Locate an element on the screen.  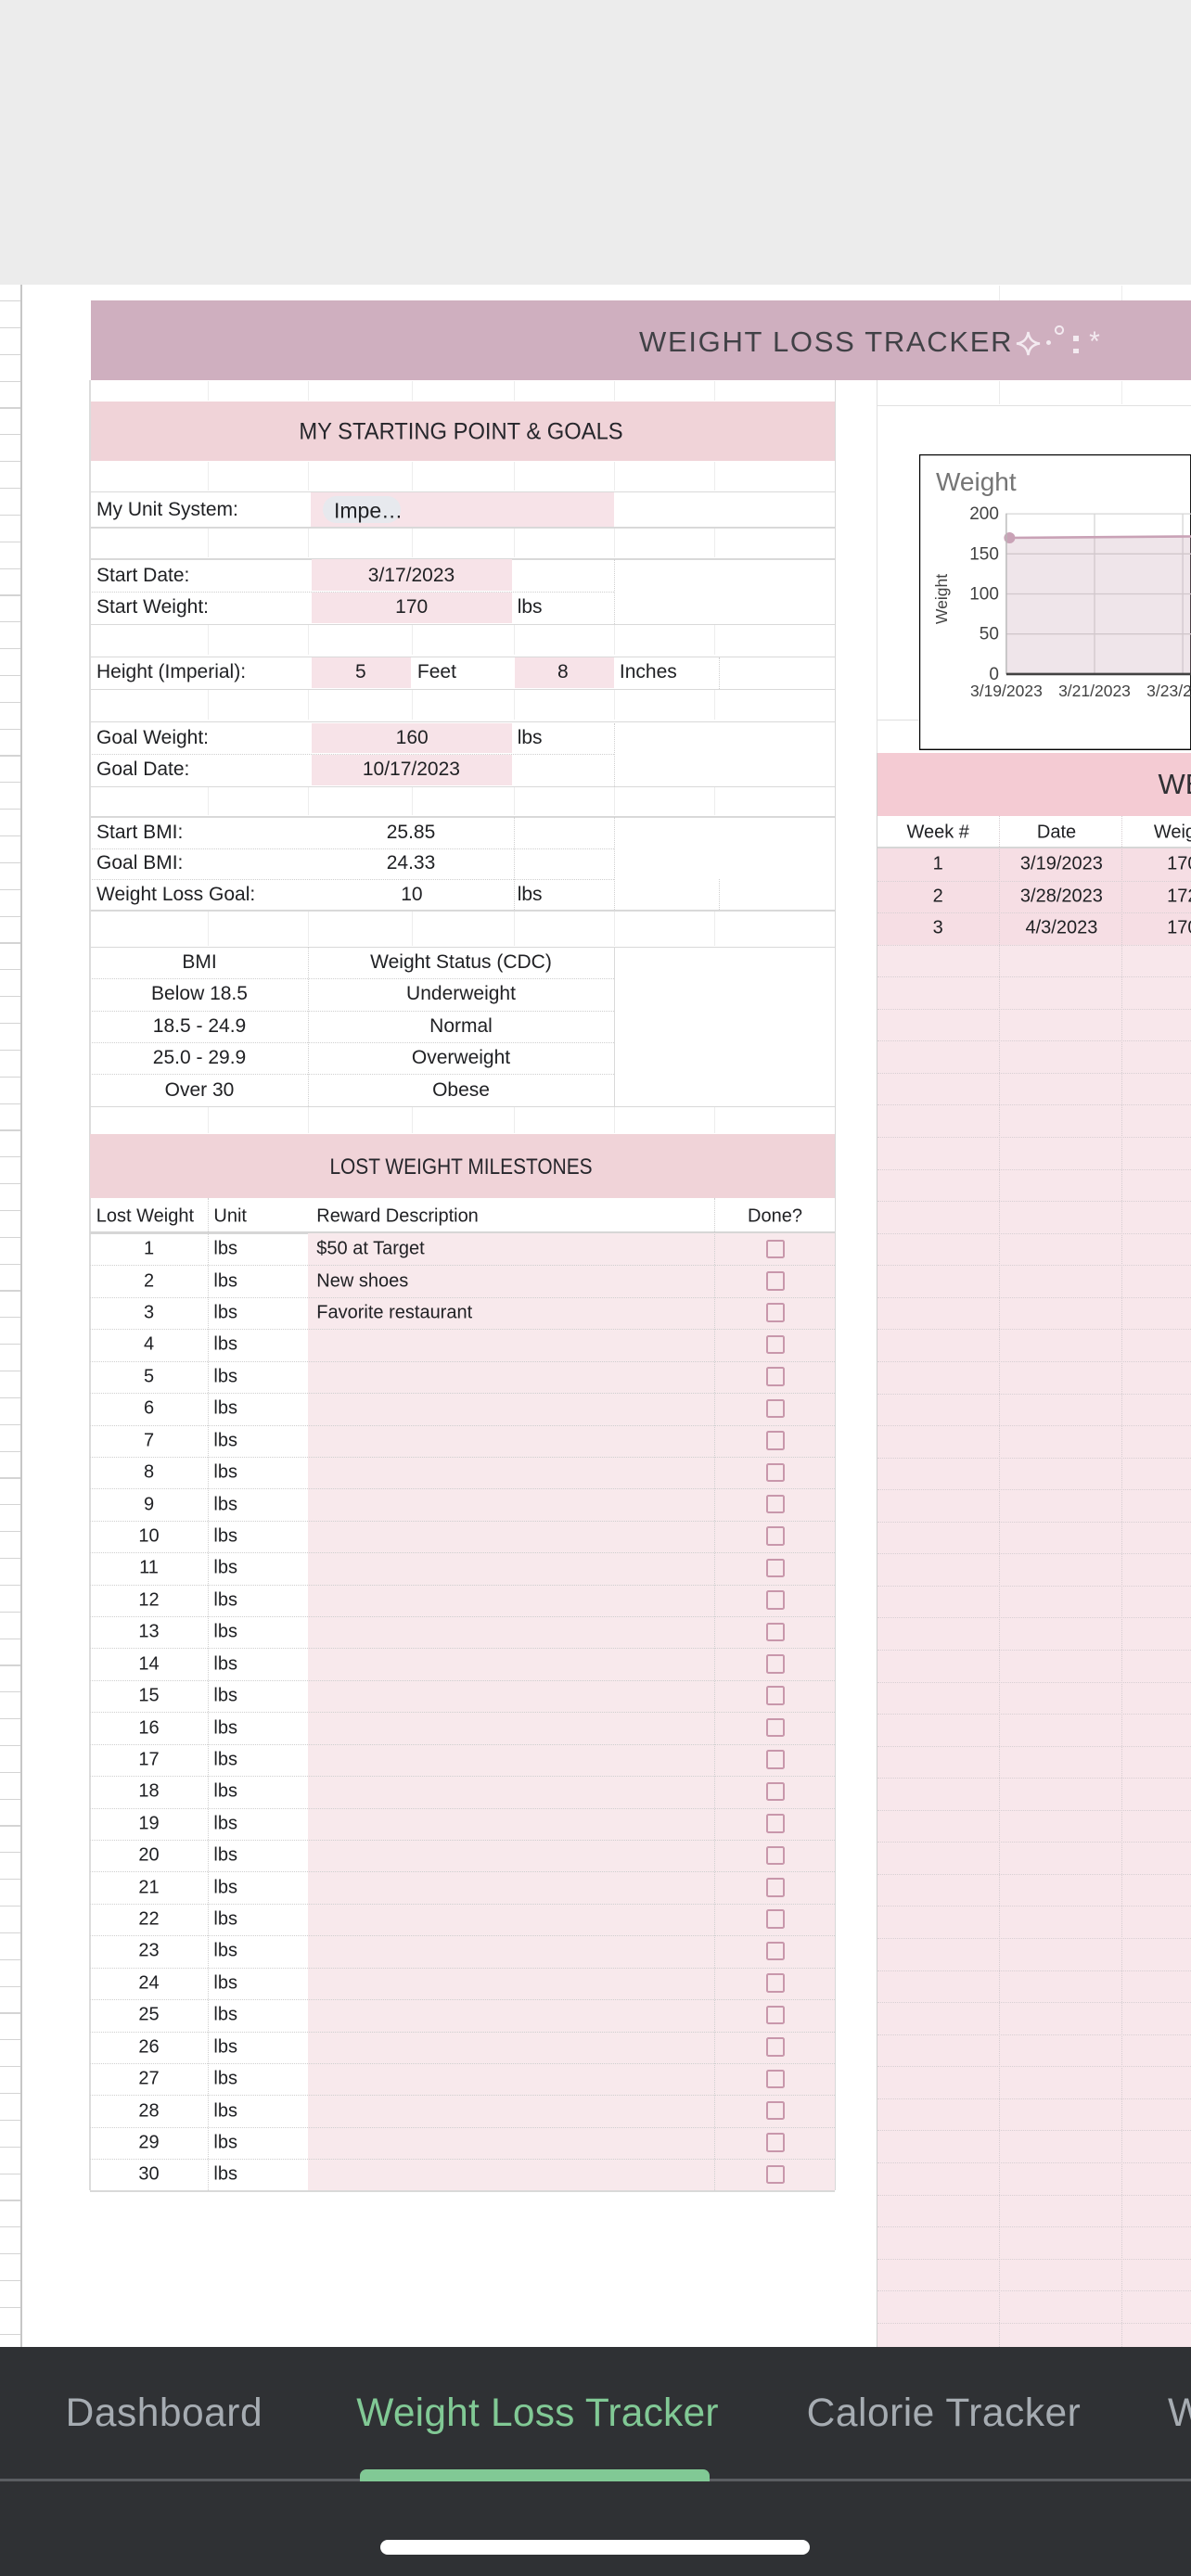
svg-text: 0 is located at coordinates (994, 675).